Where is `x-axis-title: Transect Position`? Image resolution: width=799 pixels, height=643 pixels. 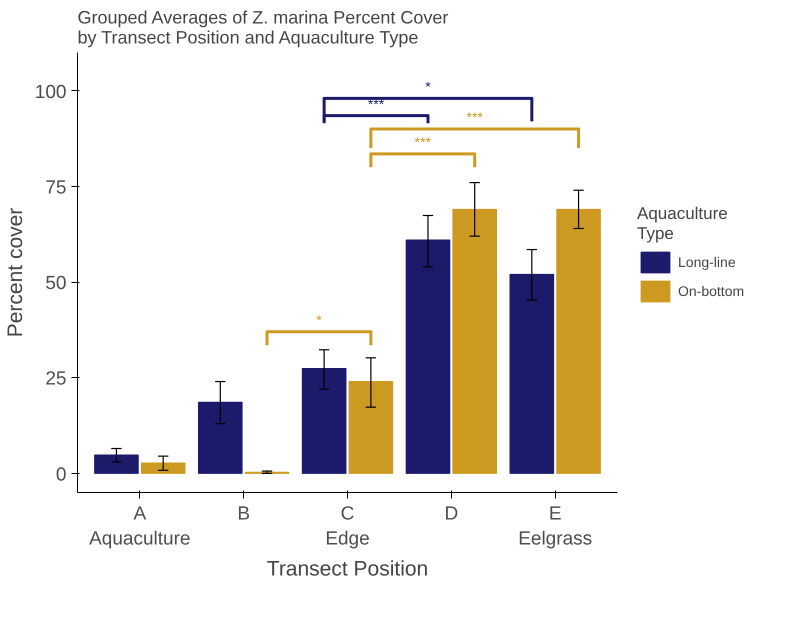 x-axis-title: Transect Position is located at coordinates (347, 569).